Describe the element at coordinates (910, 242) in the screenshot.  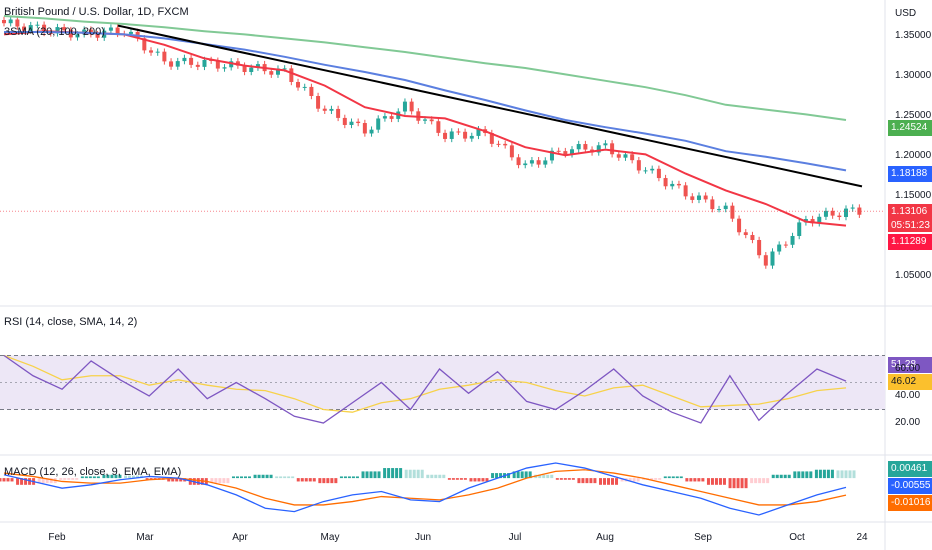
I see `sma20-badge: 1.11289` at that location.